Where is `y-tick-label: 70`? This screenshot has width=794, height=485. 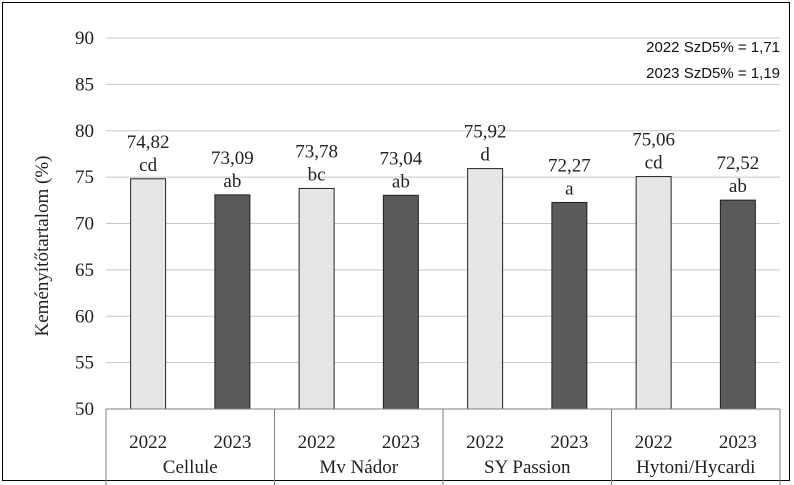 y-tick-label: 70 is located at coordinates (84, 224).